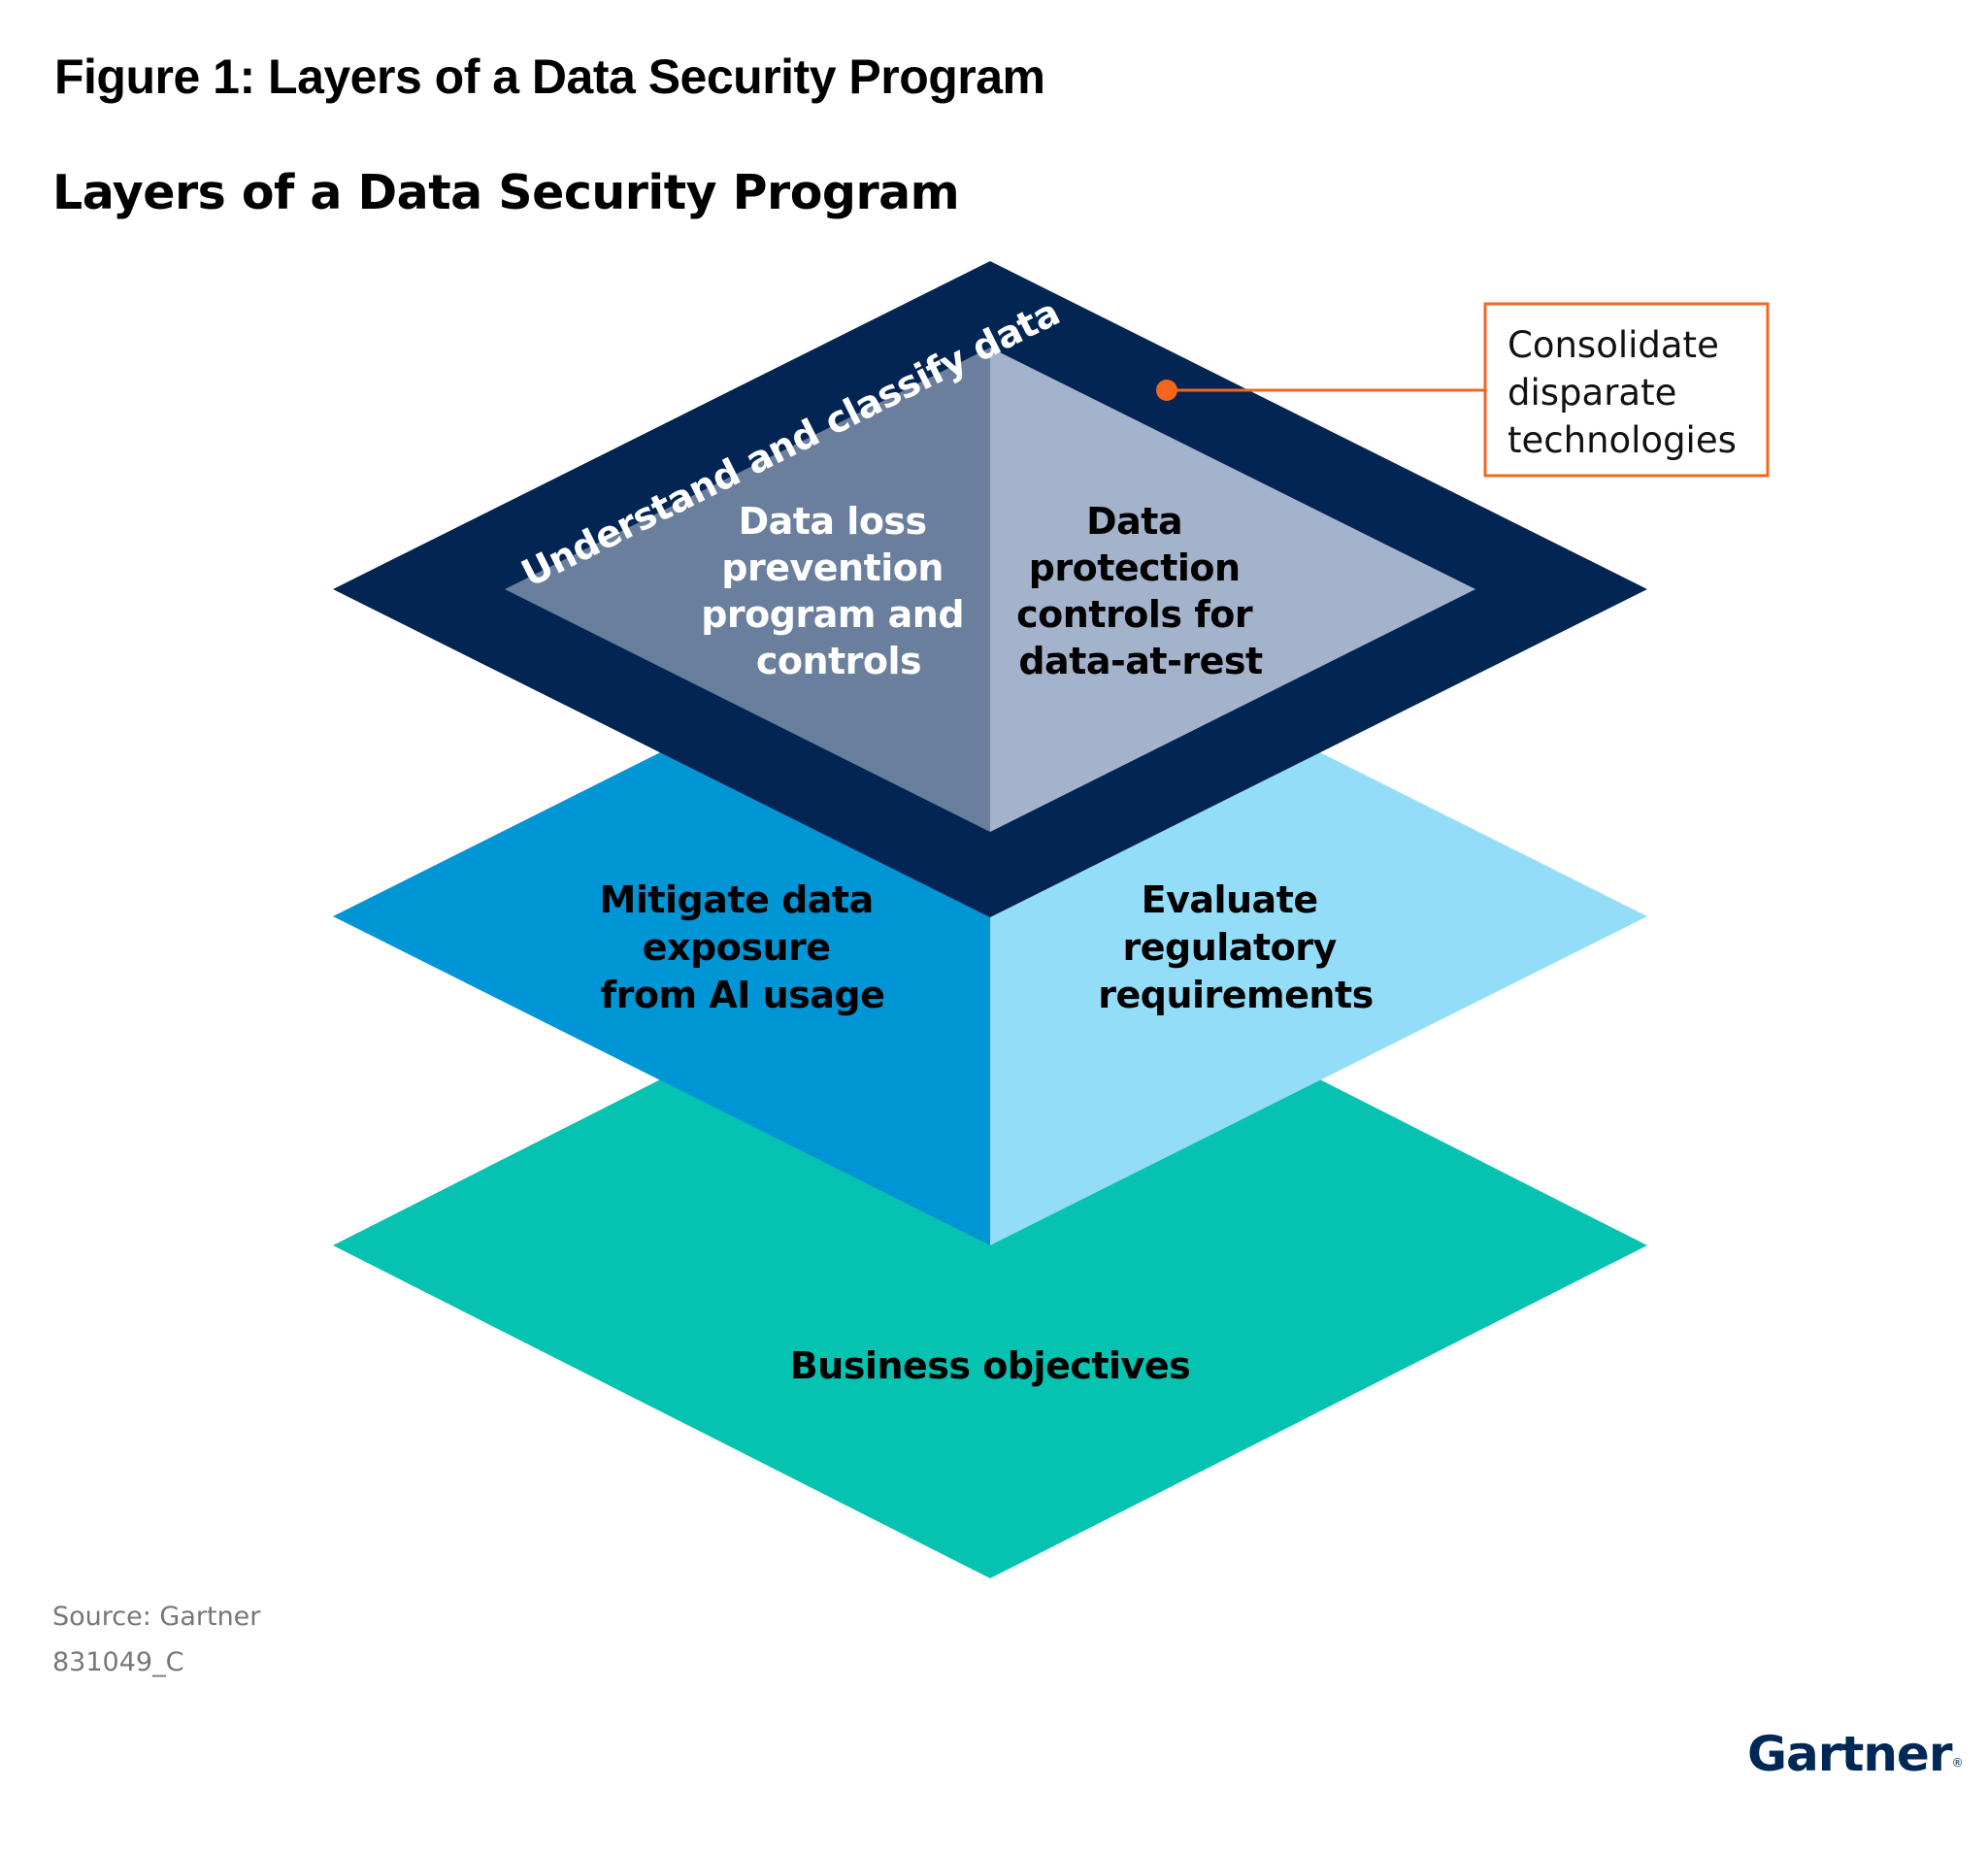  What do you see at coordinates (743, 947) in the screenshot?
I see `mitigate-ai-exposure-label: Mitigate data exposure from AI usage` at bounding box center [743, 947].